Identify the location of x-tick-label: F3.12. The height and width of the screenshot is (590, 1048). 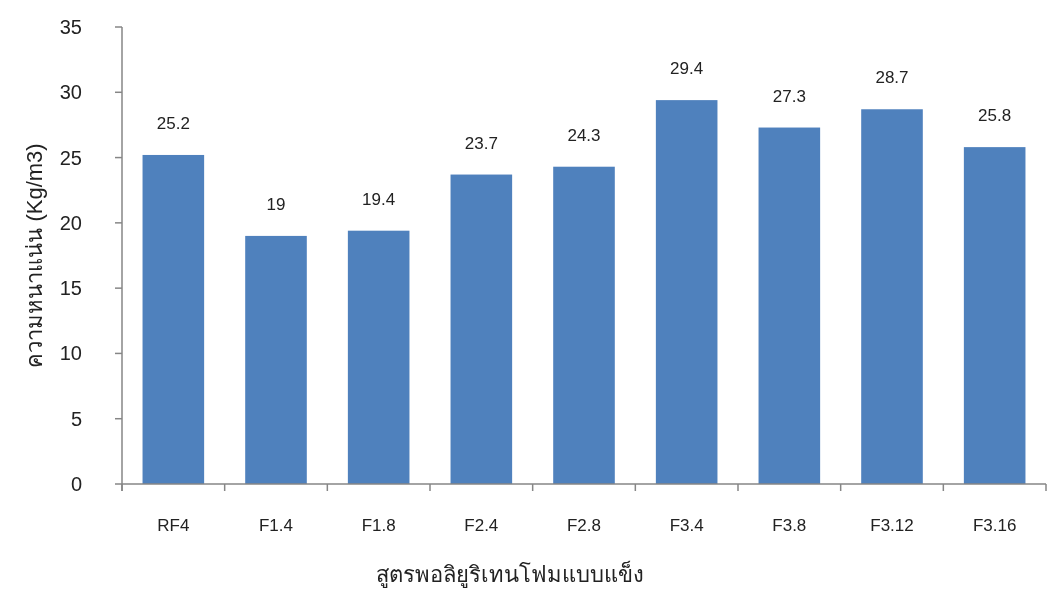
(892, 525).